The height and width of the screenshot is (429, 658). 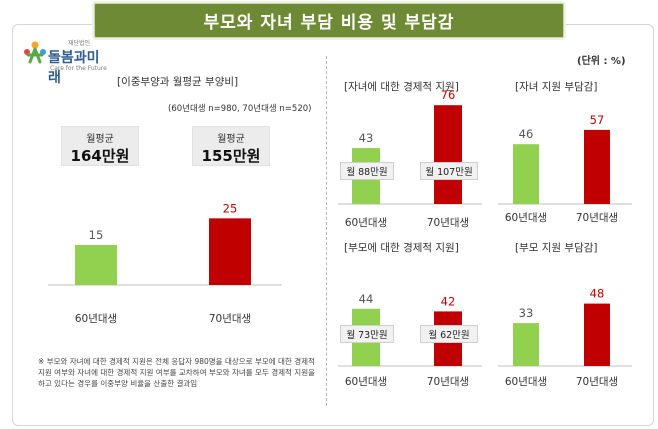 I want to click on logo-sub: Care for the Future, so click(x=78, y=68).